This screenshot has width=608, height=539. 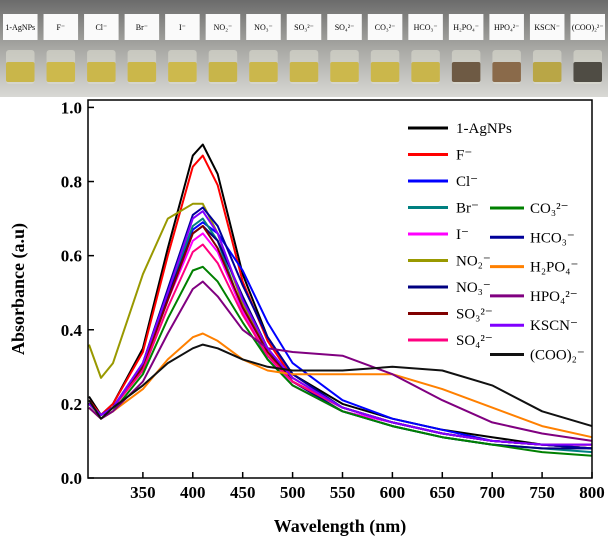 What do you see at coordinates (71, 107) in the screenshot?
I see `y-tick-label: 1.0` at bounding box center [71, 107].